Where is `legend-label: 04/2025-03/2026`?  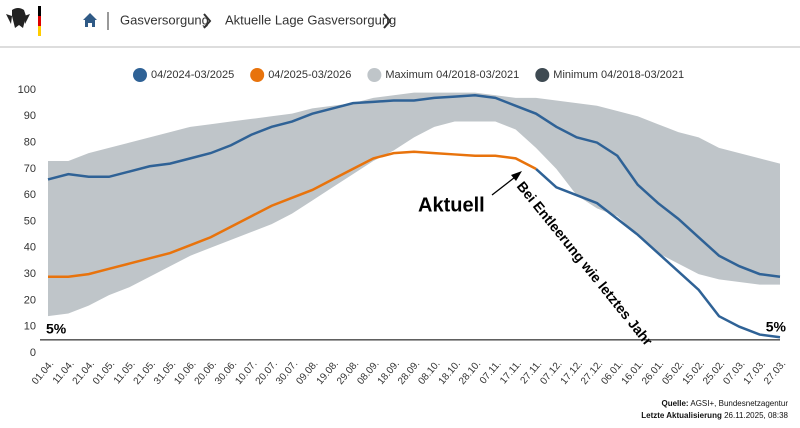
legend-label: 04/2025-03/2026 is located at coordinates (309, 75).